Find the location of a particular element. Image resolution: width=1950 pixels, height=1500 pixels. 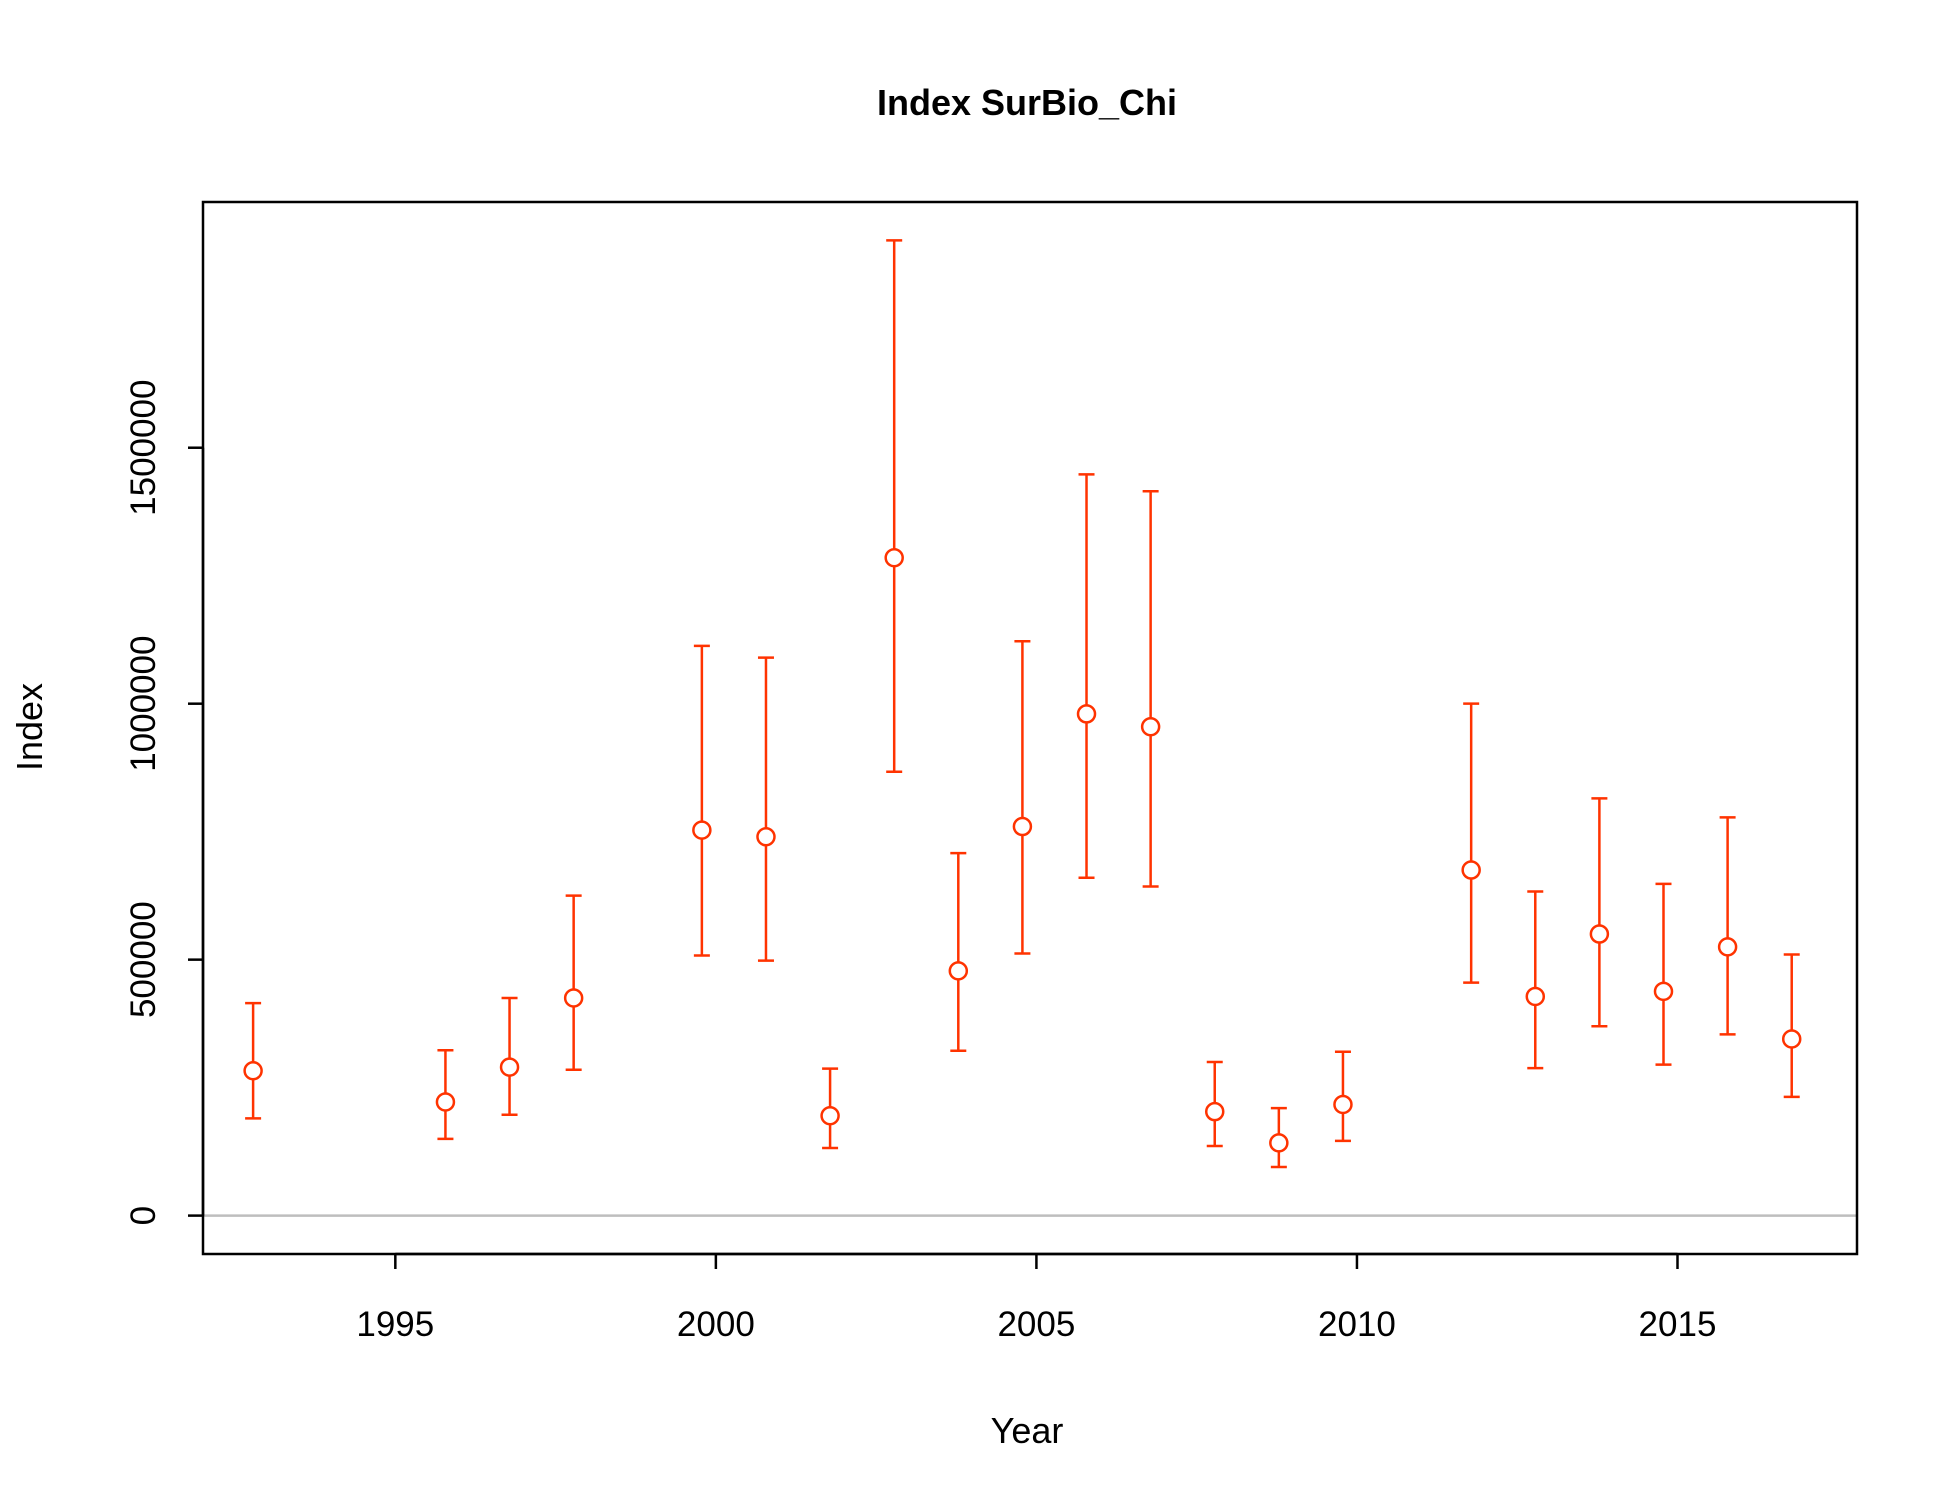

y-axis-label: Index is located at coordinates (29, 727).